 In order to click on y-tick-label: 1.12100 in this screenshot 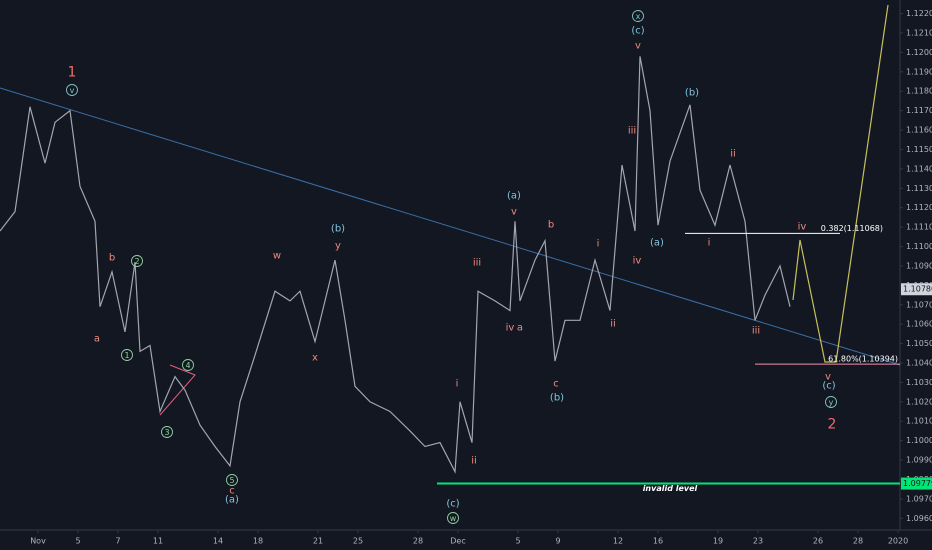, I will do `click(919, 33)`.